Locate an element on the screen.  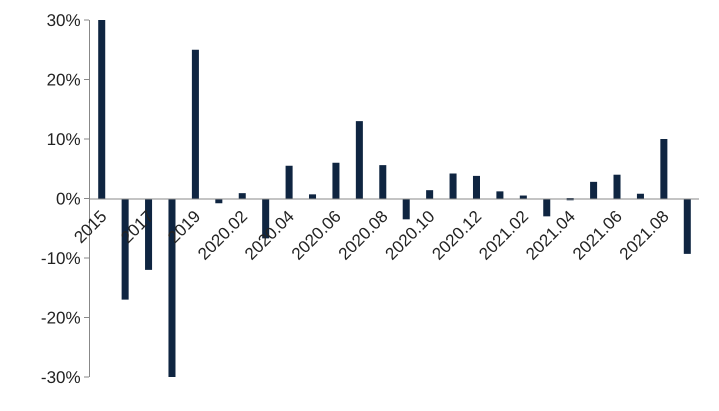
y-tick-label: -30% is located at coordinates (60, 377).